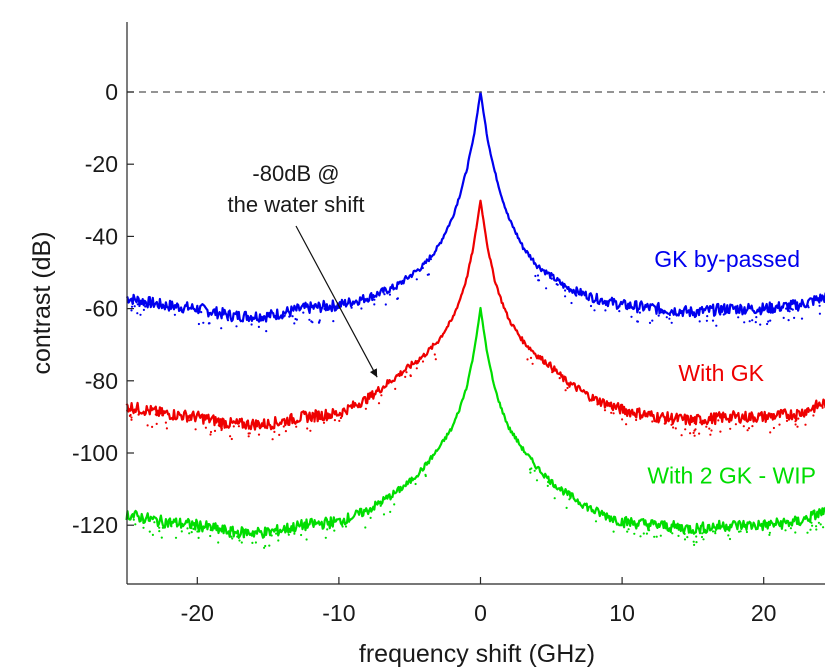 The width and height of the screenshot is (825, 669). Describe the element at coordinates (101, 164) in the screenshot. I see `y-tick-label: -20` at that location.